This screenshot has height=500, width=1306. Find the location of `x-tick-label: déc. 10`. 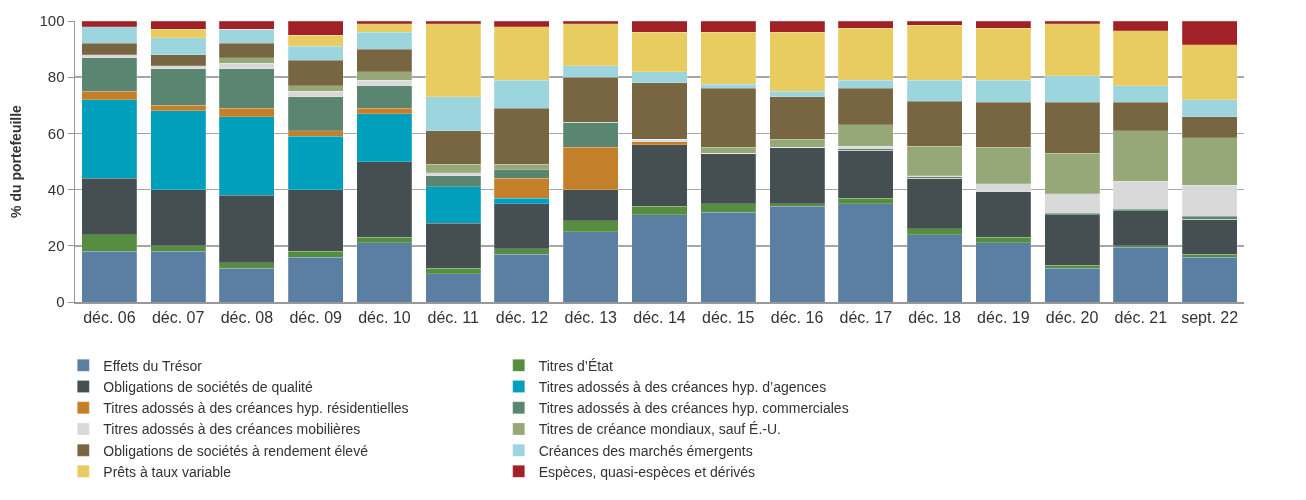

x-tick-label: déc. 10 is located at coordinates (384, 317).